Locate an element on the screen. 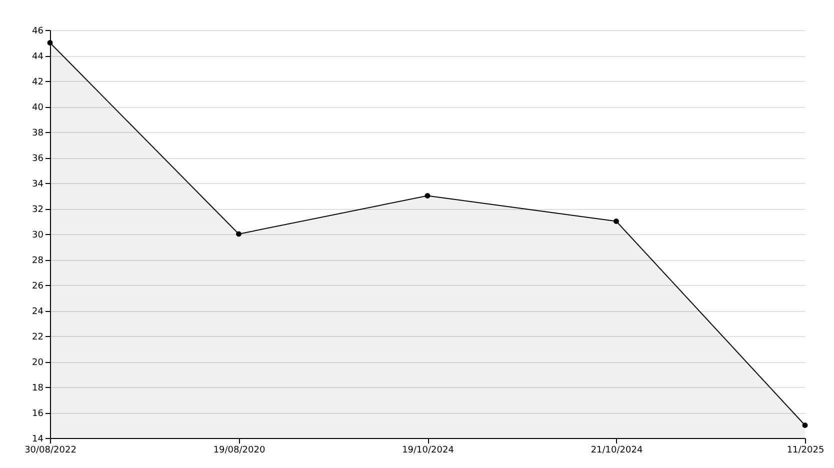  y-tick-label: 42 is located at coordinates (38, 83).